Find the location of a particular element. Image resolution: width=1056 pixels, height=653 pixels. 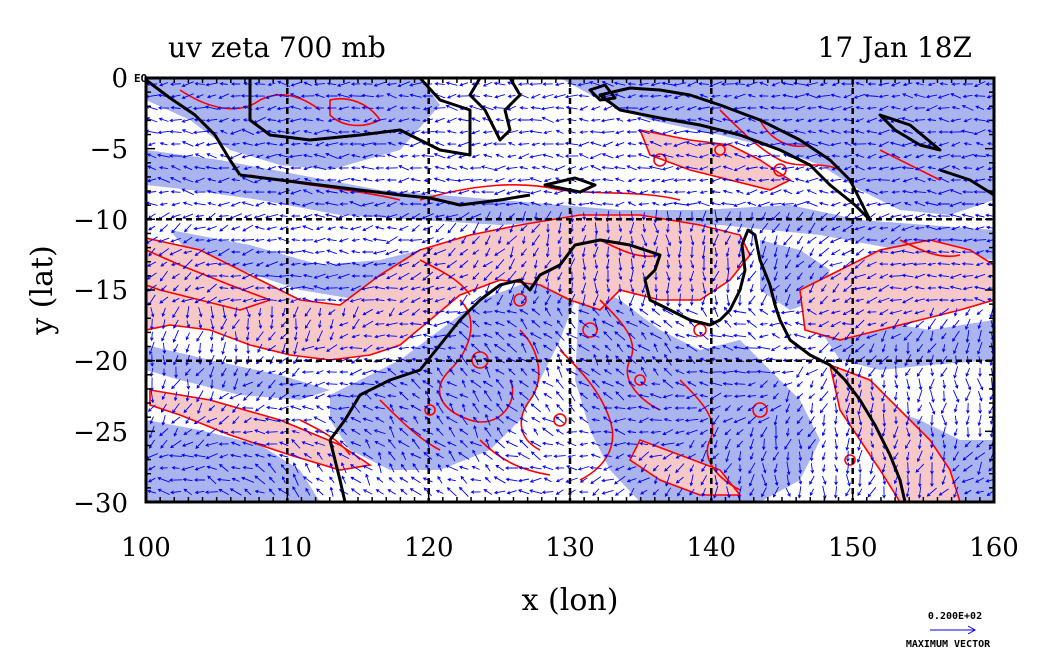

vector-legend-label: MAXIMUM VECTOR is located at coordinates (948, 644).